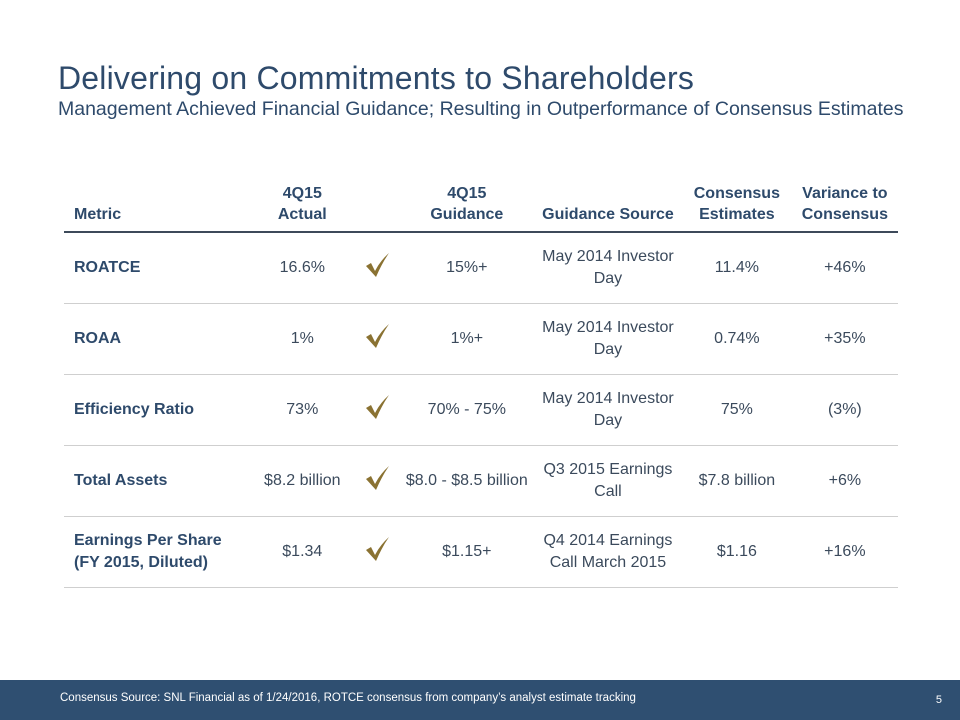 The image size is (960, 720). I want to click on header-metric: Metric, so click(157, 205).